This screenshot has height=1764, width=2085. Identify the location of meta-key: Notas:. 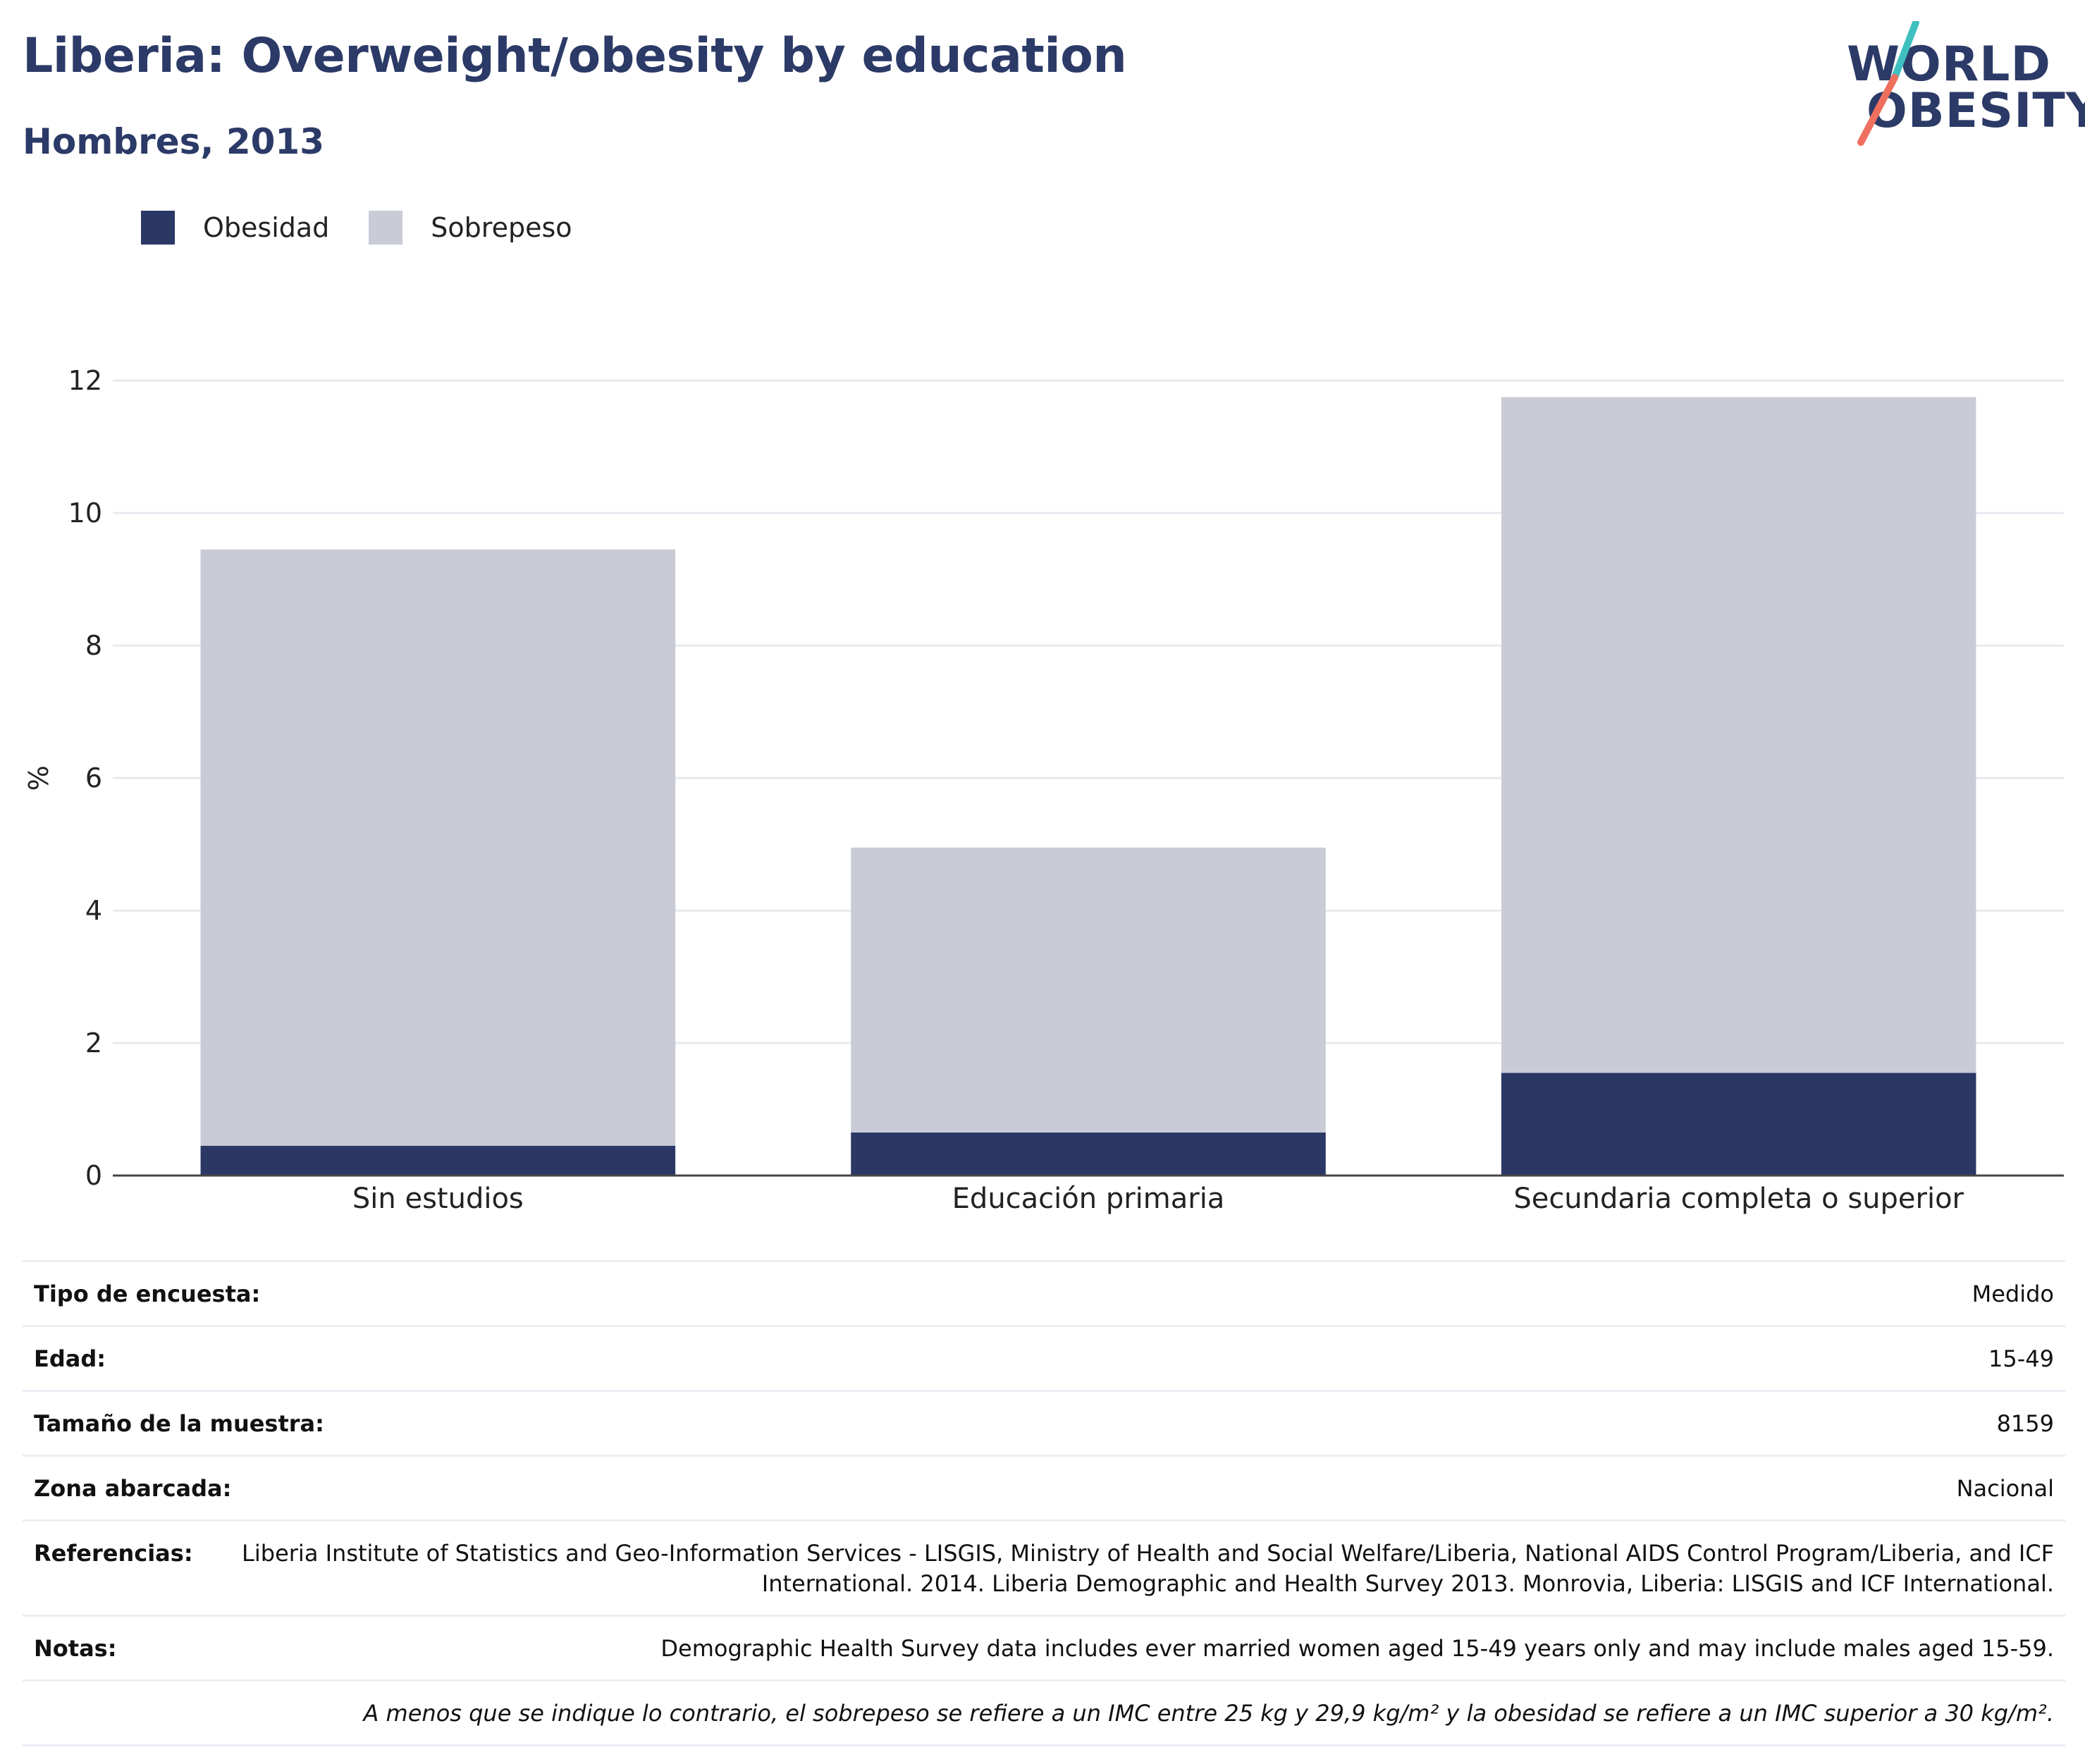
(75, 1648).